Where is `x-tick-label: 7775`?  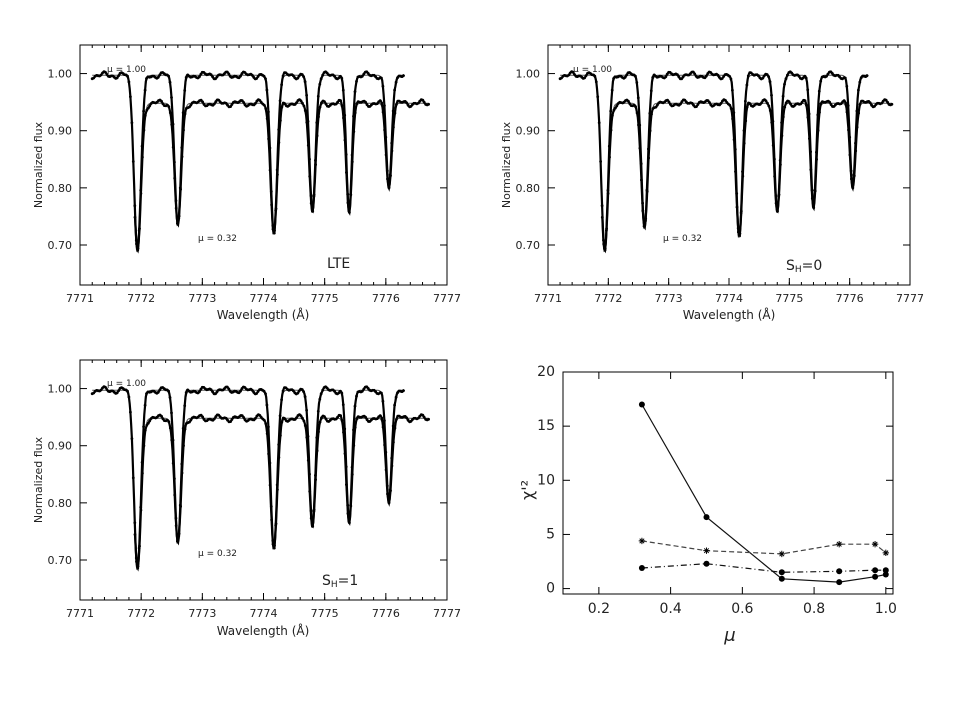 x-tick-label: 7775 is located at coordinates (789, 298).